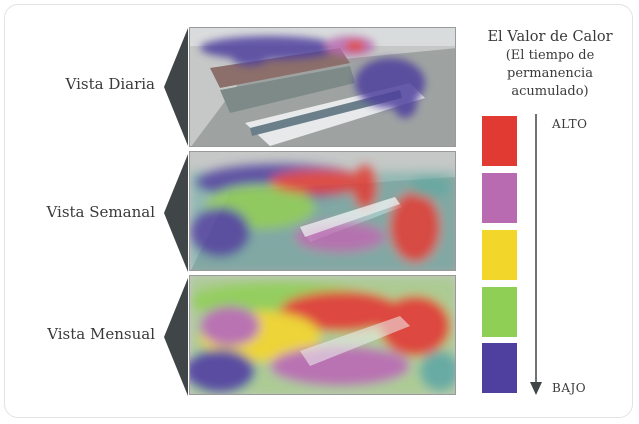 Image resolution: width=639 pixels, height=424 pixels. I want to click on heatmap-daily, so click(322, 87).